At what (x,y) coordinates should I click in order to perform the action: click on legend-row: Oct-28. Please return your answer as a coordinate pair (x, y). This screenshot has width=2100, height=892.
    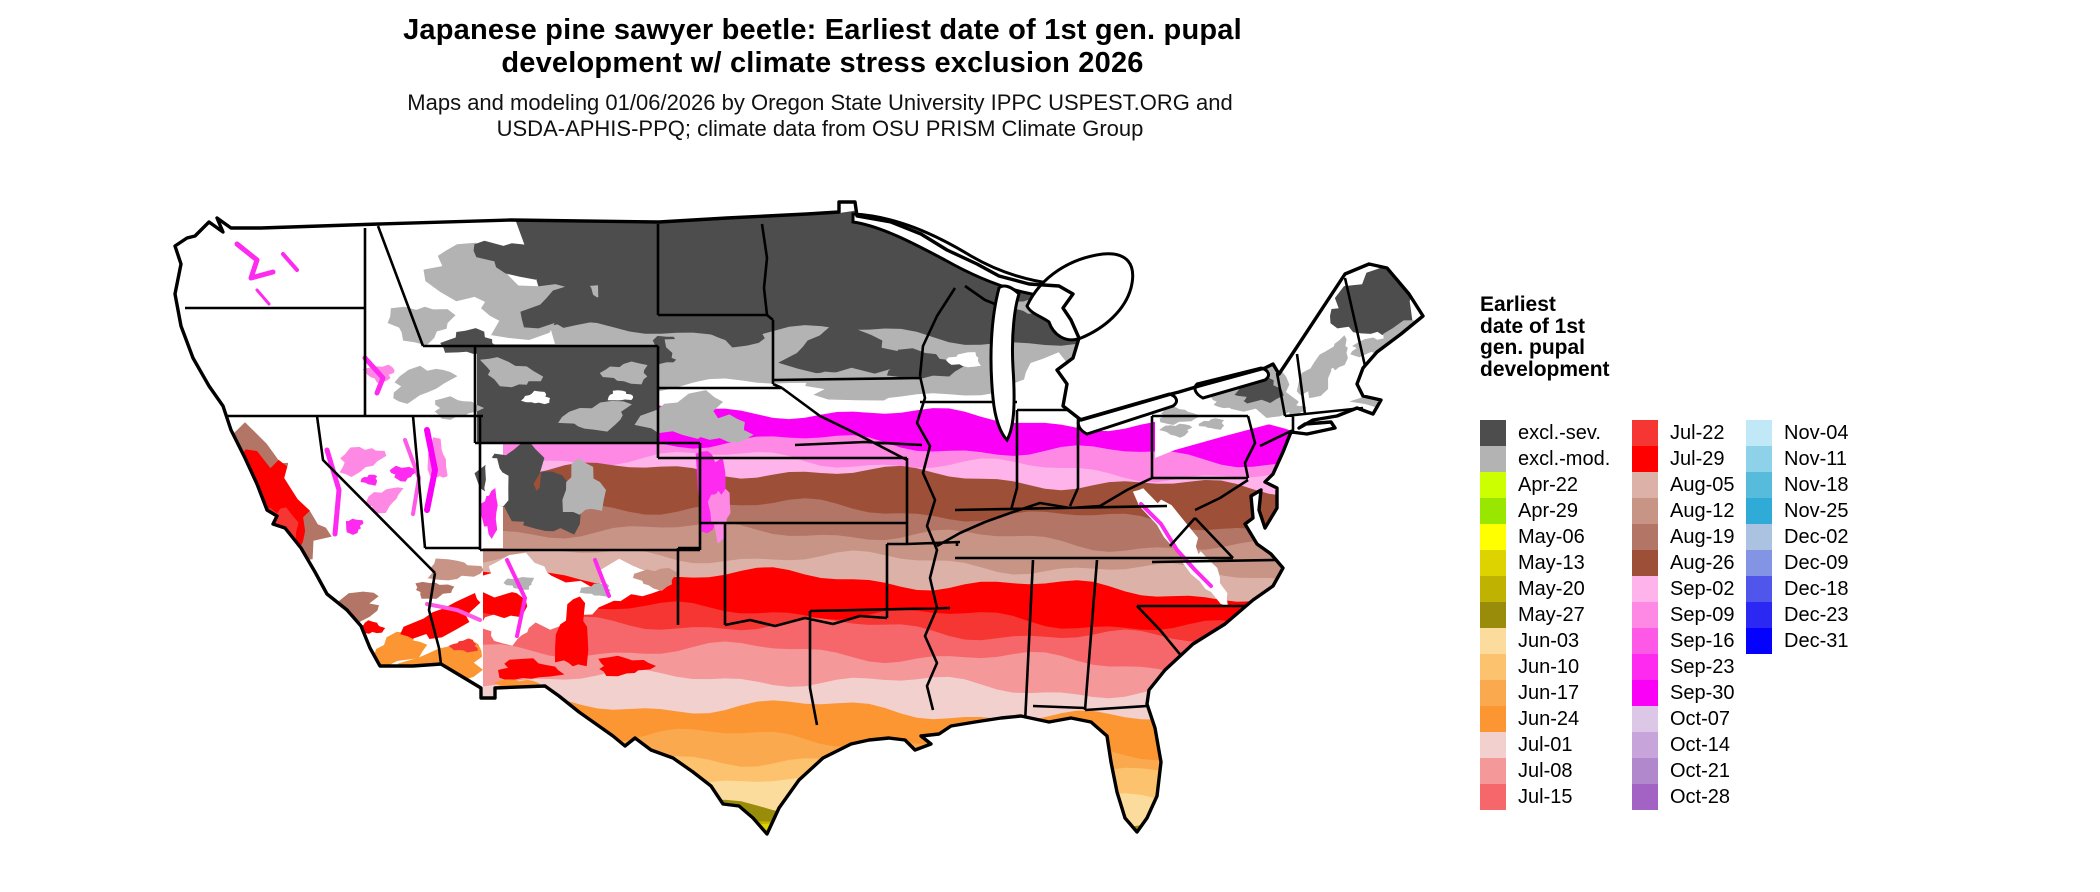
    Looking at the image, I should click on (1683, 797).